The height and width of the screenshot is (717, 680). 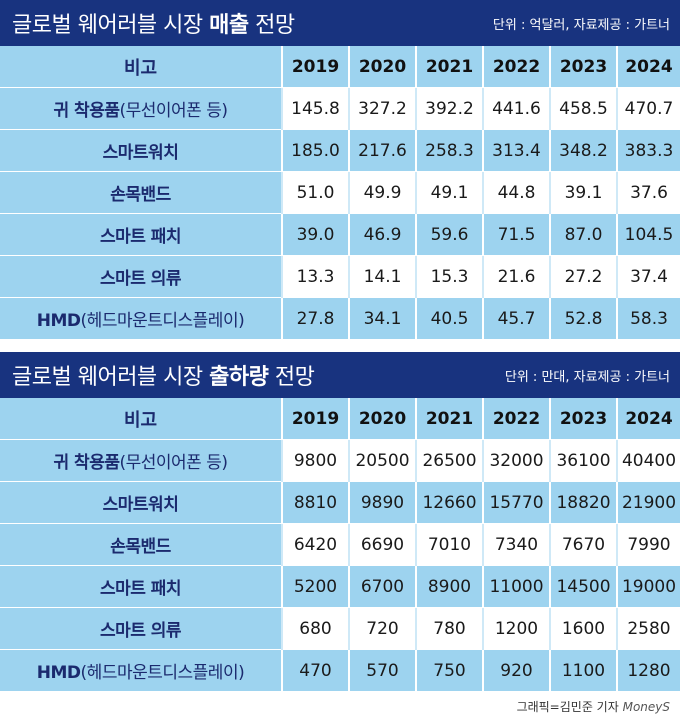 I want to click on value-cell: 470, so click(x=315, y=670).